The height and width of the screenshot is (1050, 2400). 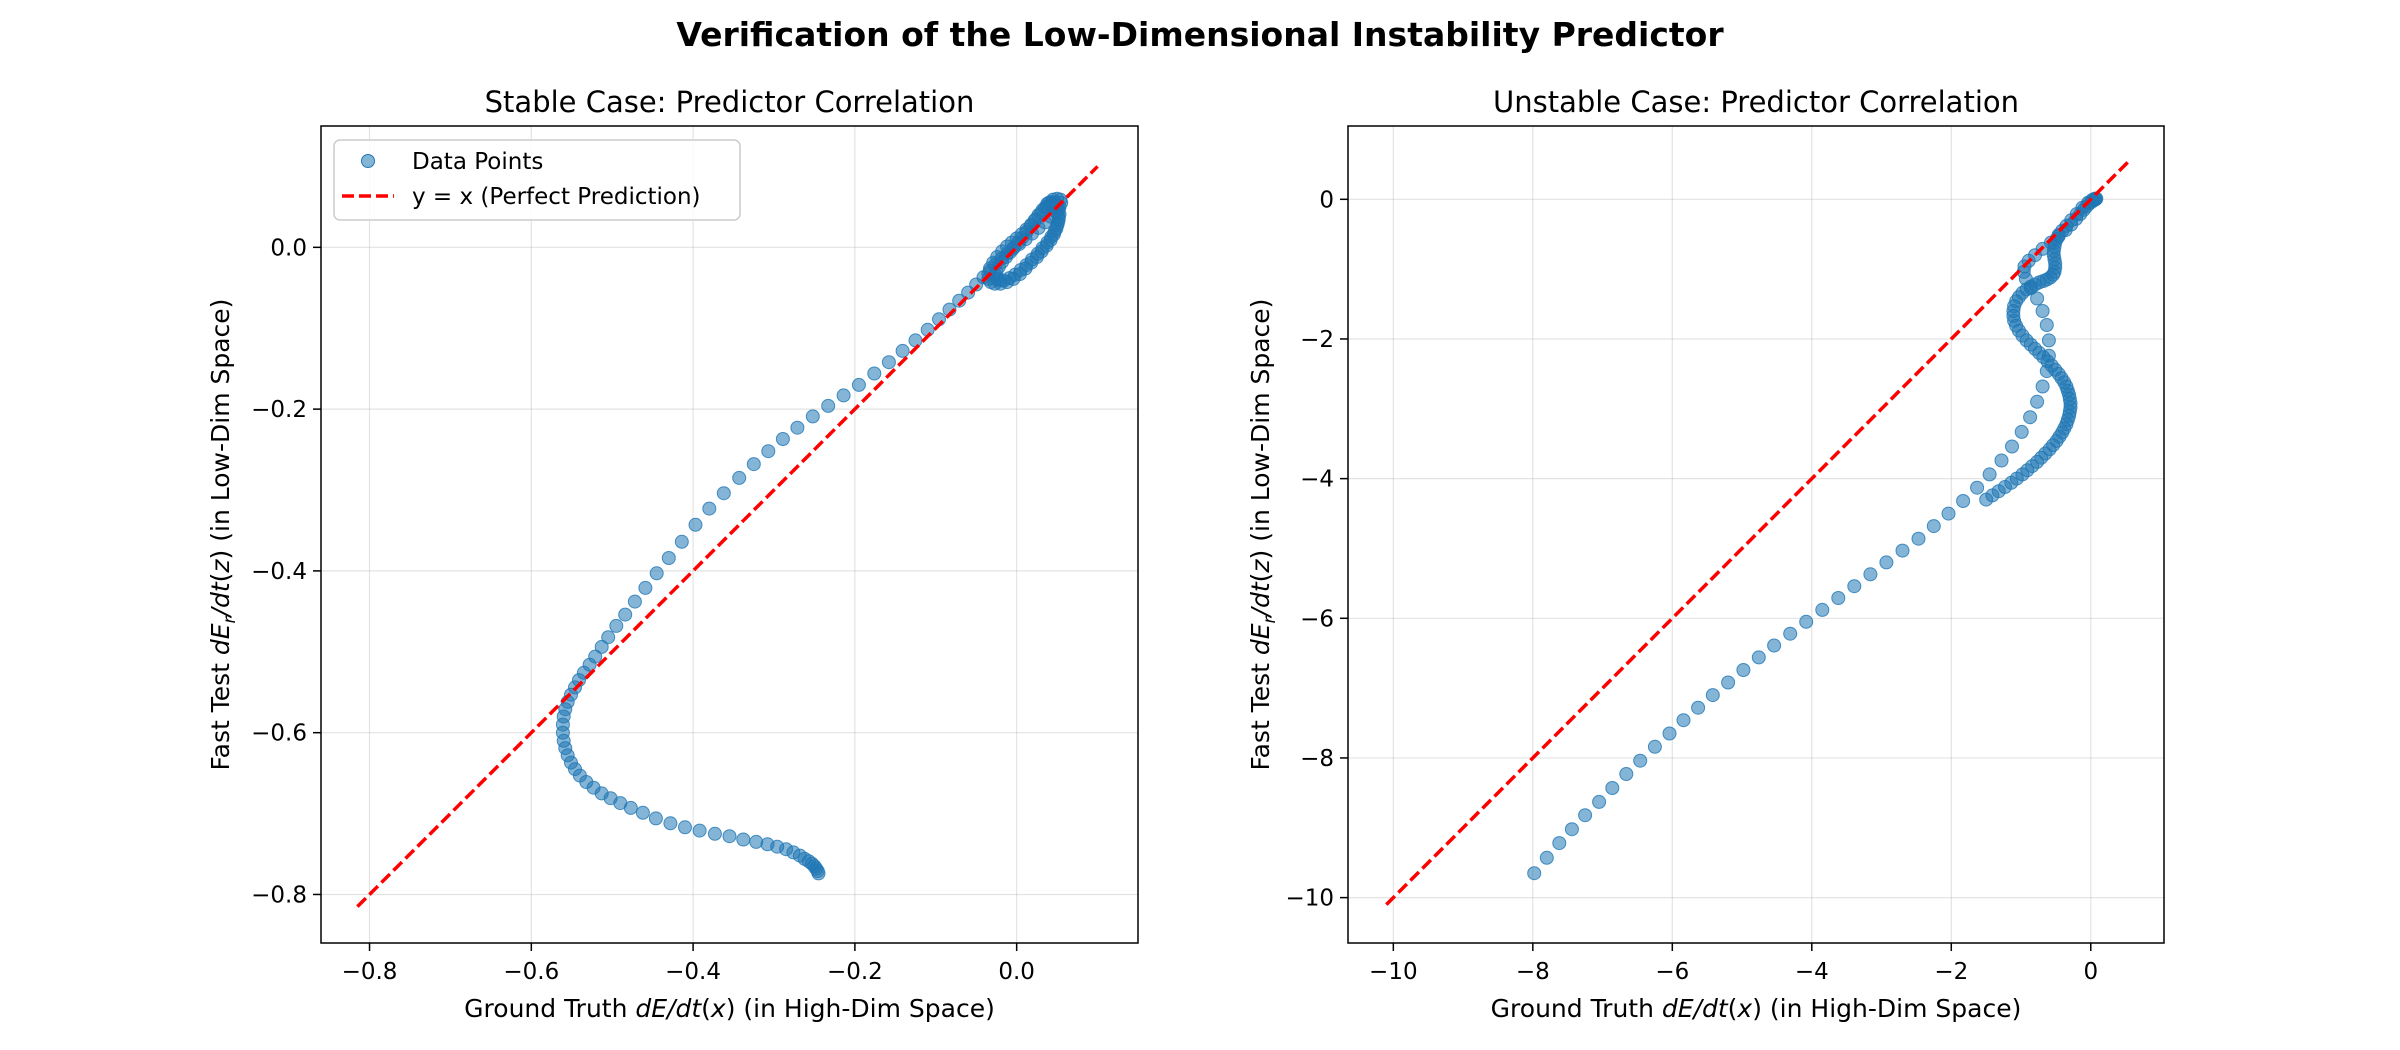 What do you see at coordinates (279, 410) in the screenshot?
I see `y-tick-label: −0.2` at bounding box center [279, 410].